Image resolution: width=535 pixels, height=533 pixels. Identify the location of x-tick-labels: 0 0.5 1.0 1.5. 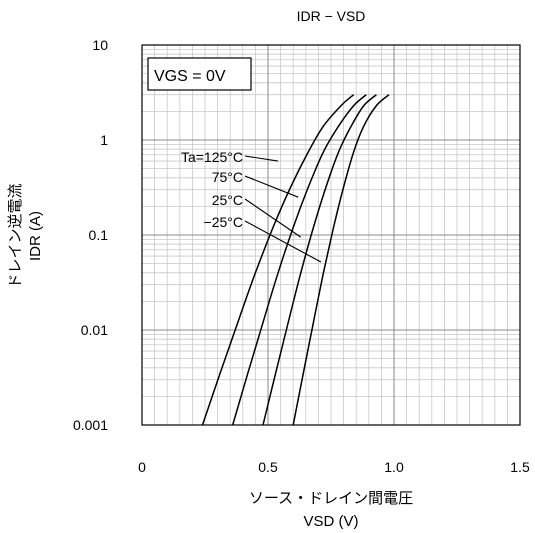
(334, 467).